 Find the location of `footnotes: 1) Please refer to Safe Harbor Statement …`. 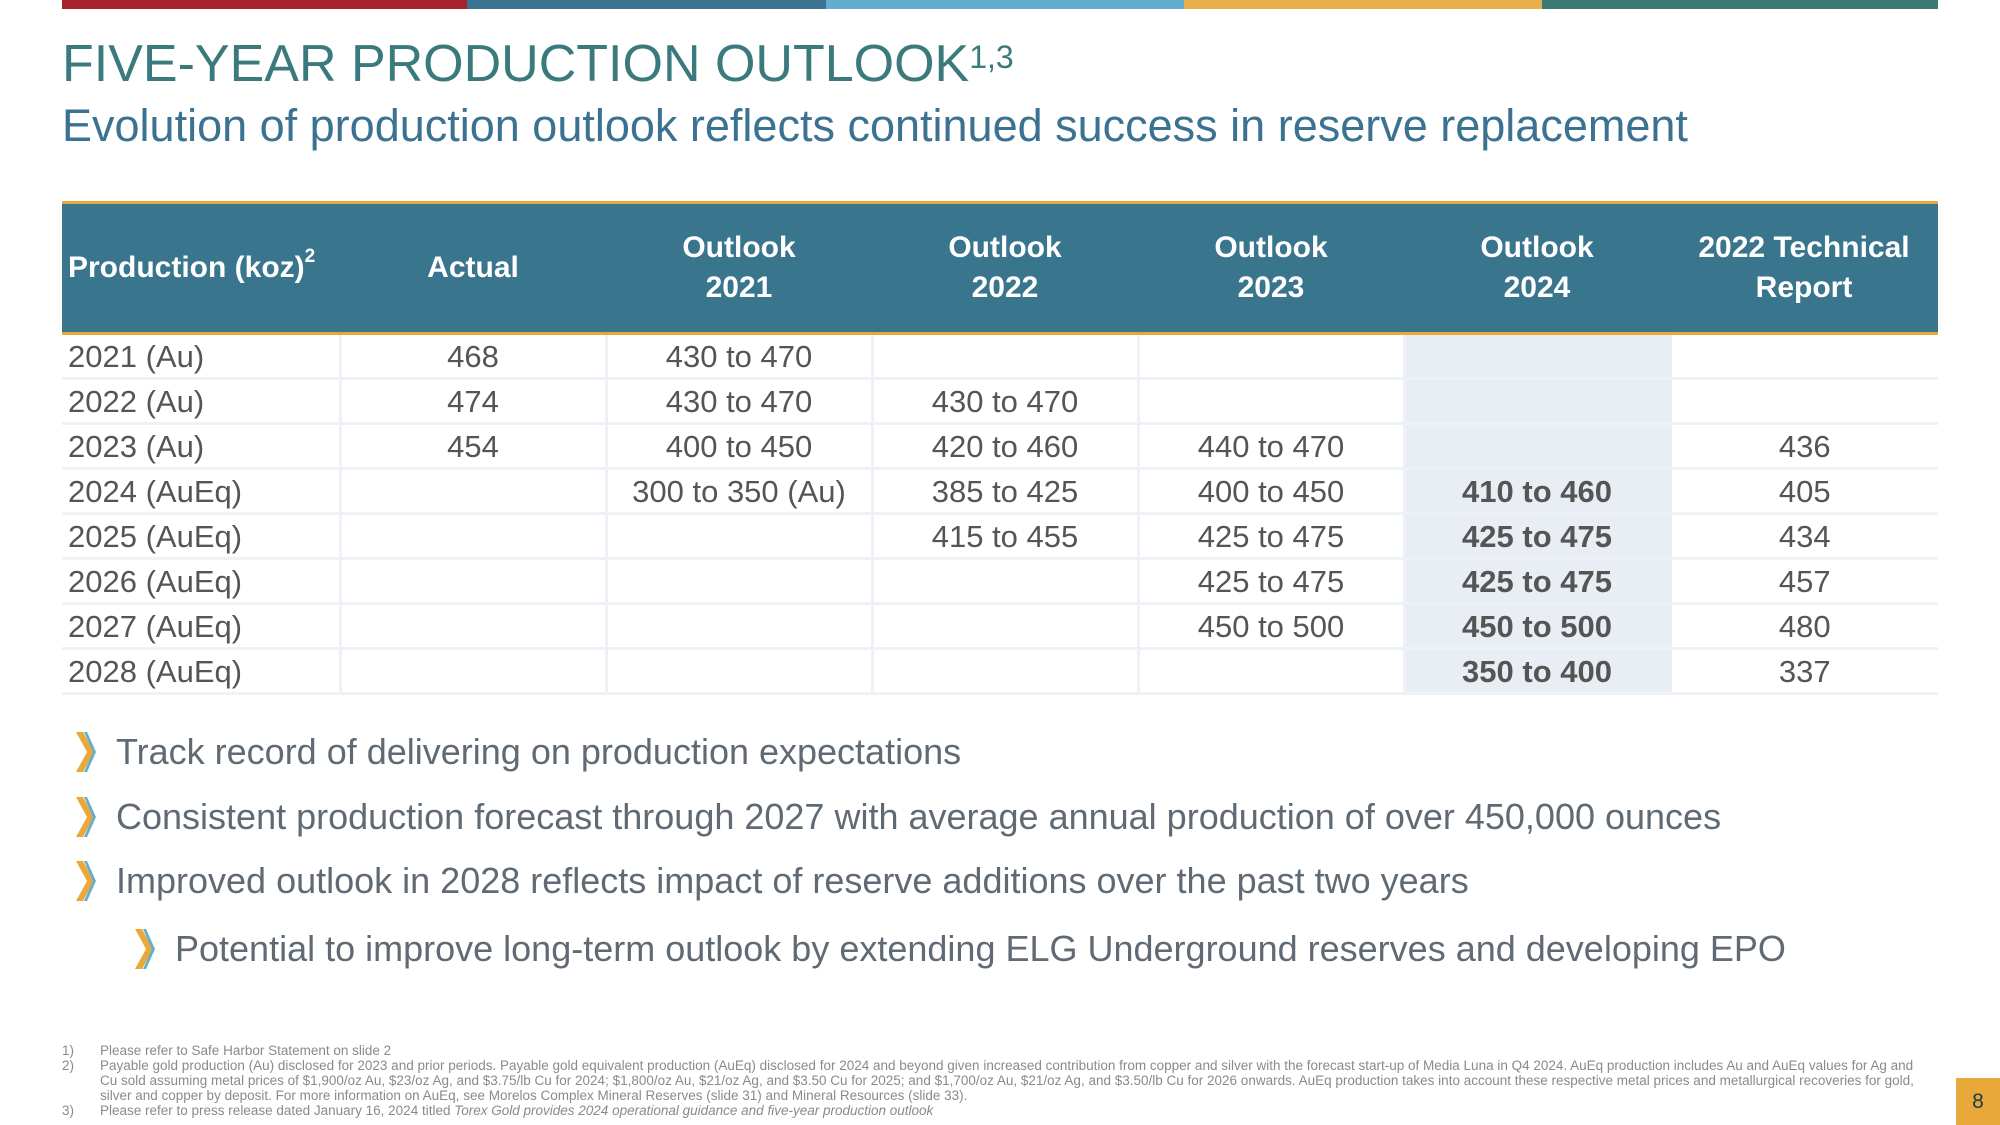

footnotes: 1) Please refer to Safe Harbor Statement … is located at coordinates (997, 1080).